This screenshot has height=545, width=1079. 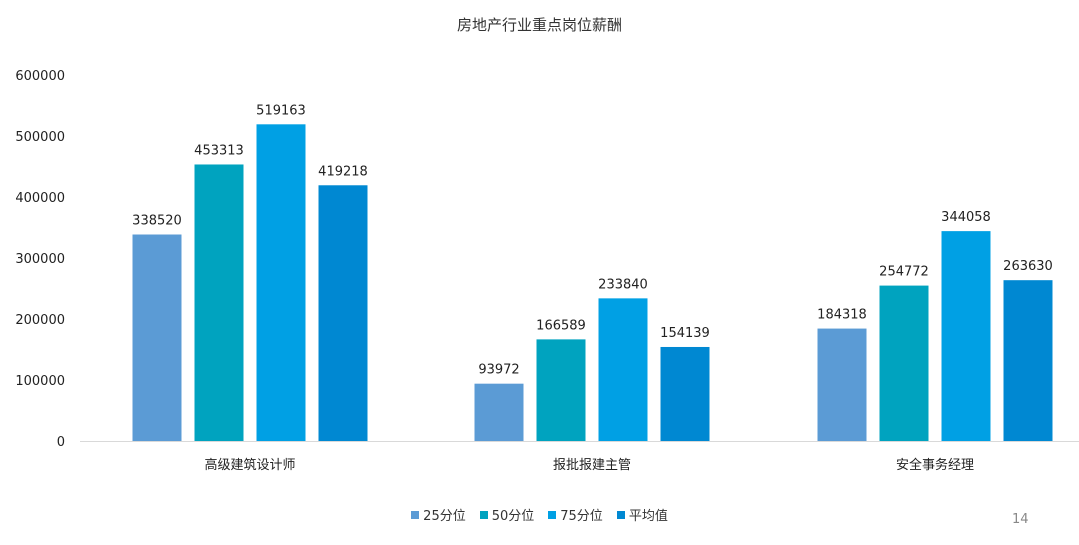 What do you see at coordinates (539, 25) in the screenshot?
I see `chart-title: 房地产行业重点岗位薪酬` at bounding box center [539, 25].